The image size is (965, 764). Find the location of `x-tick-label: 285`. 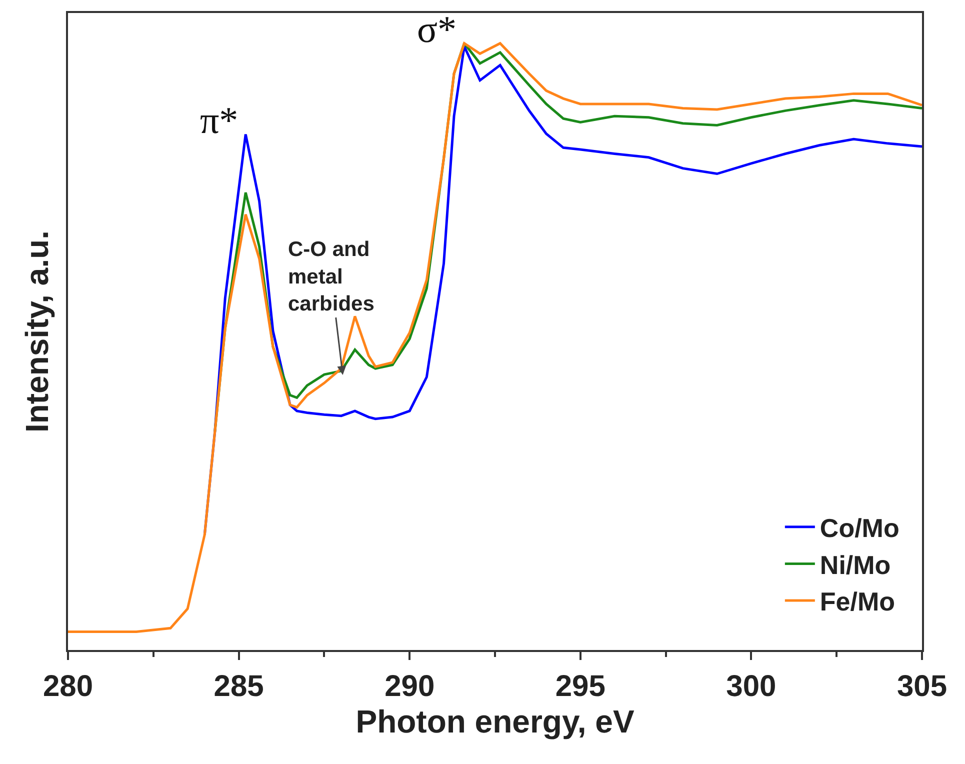

x-tick-label: 285 is located at coordinates (239, 686).